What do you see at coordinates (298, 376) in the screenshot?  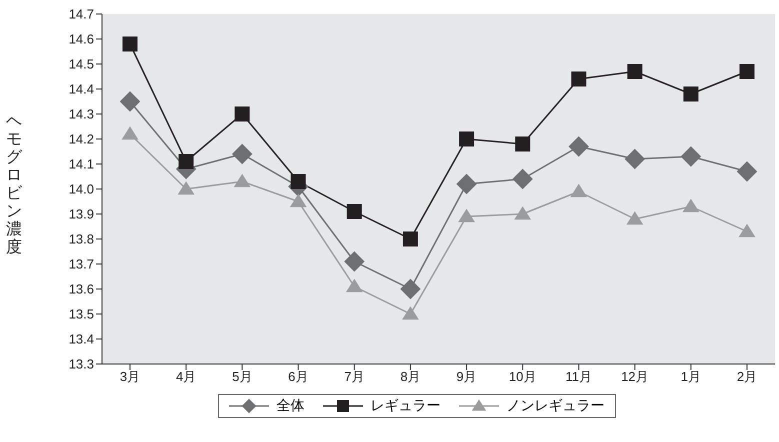 I see `x-tick-label: 6月` at bounding box center [298, 376].